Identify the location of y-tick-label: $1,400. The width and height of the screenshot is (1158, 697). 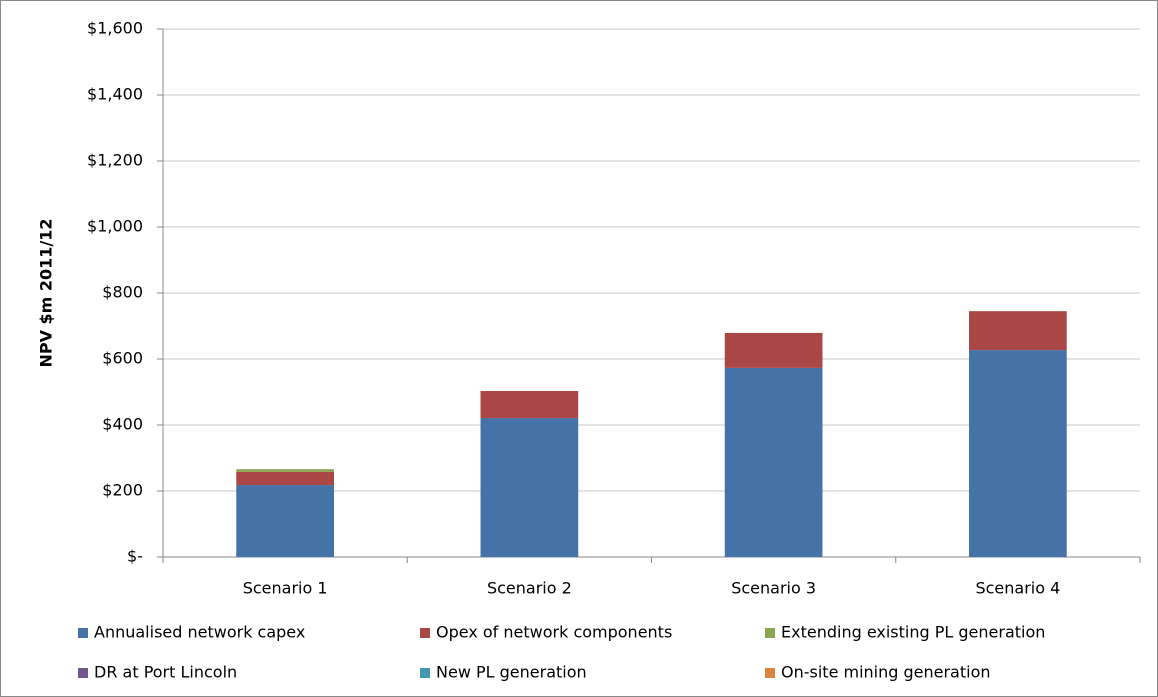
(115, 94).